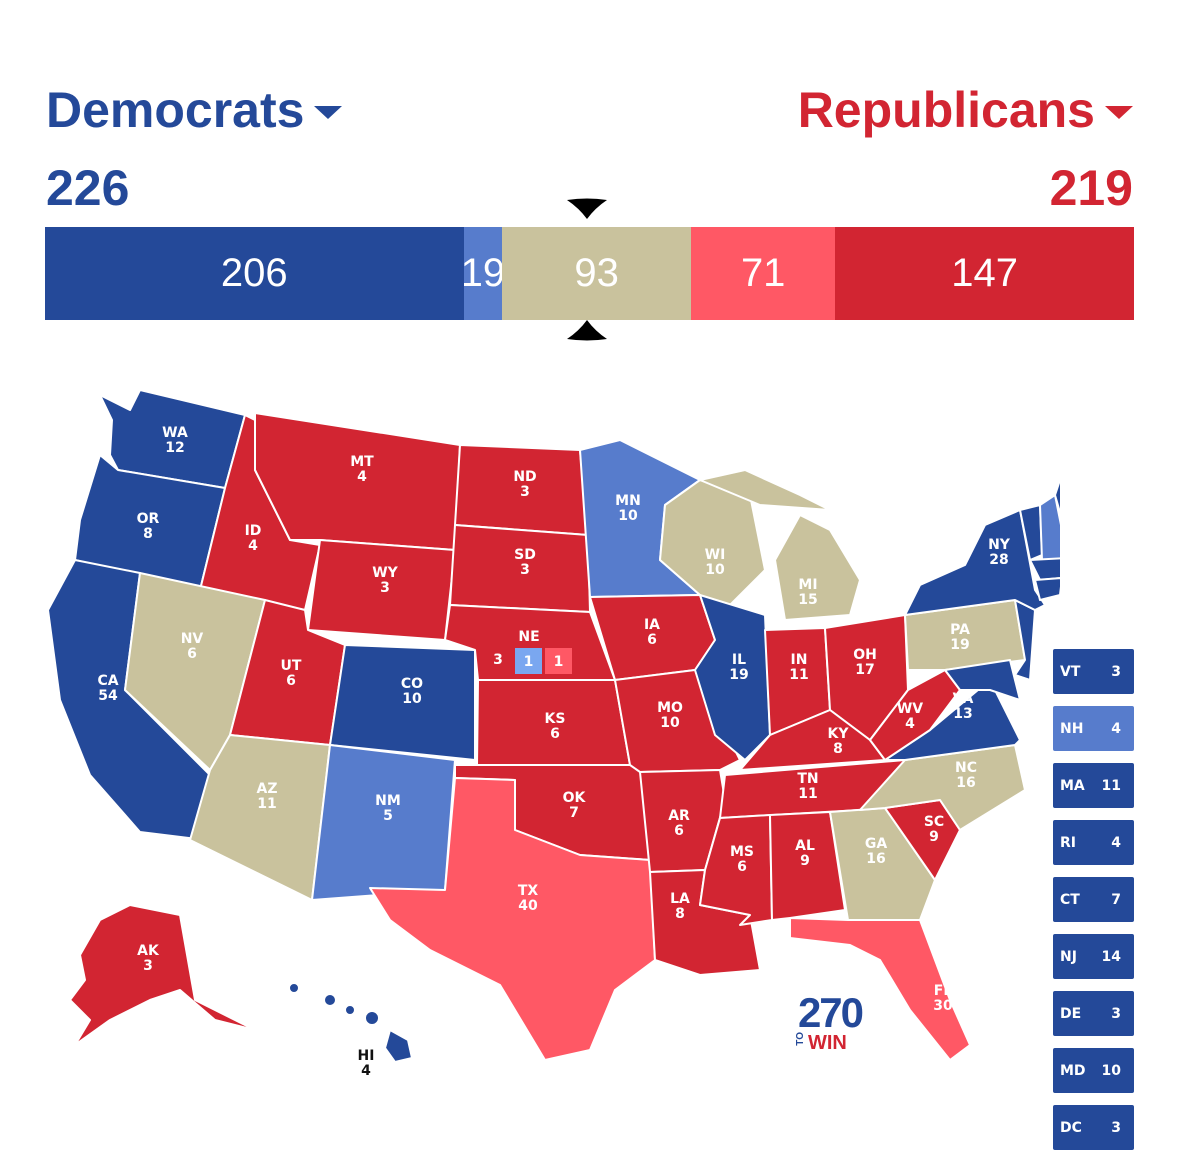  I want to click on small-state-dc: DC 3, so click(1093, 1127).